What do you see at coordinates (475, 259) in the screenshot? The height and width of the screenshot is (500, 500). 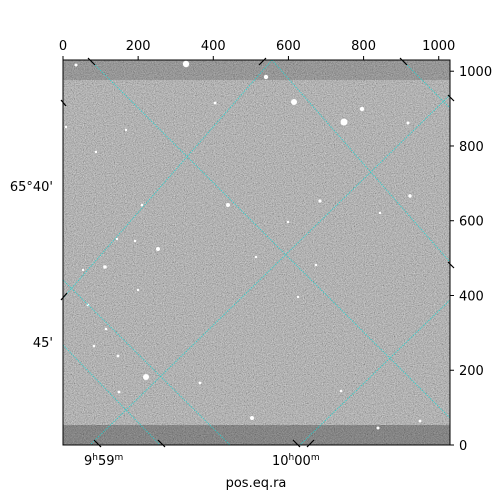 I see `right-y-tick-labels: 0 200 400 600 800 1000` at bounding box center [475, 259].